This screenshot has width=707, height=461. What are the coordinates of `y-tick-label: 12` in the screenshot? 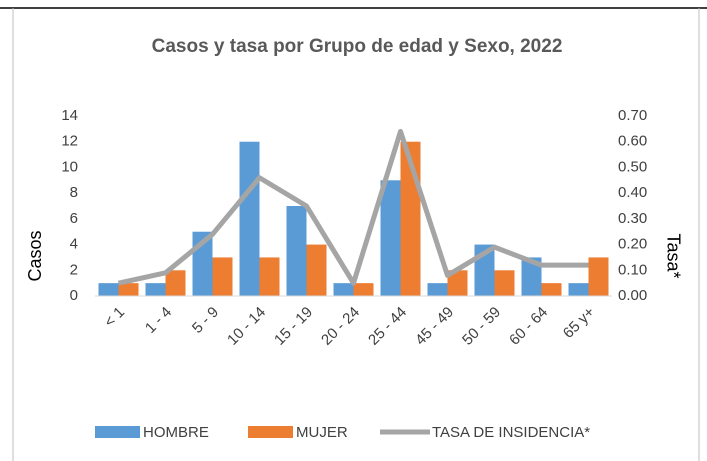 It's located at (69, 141).